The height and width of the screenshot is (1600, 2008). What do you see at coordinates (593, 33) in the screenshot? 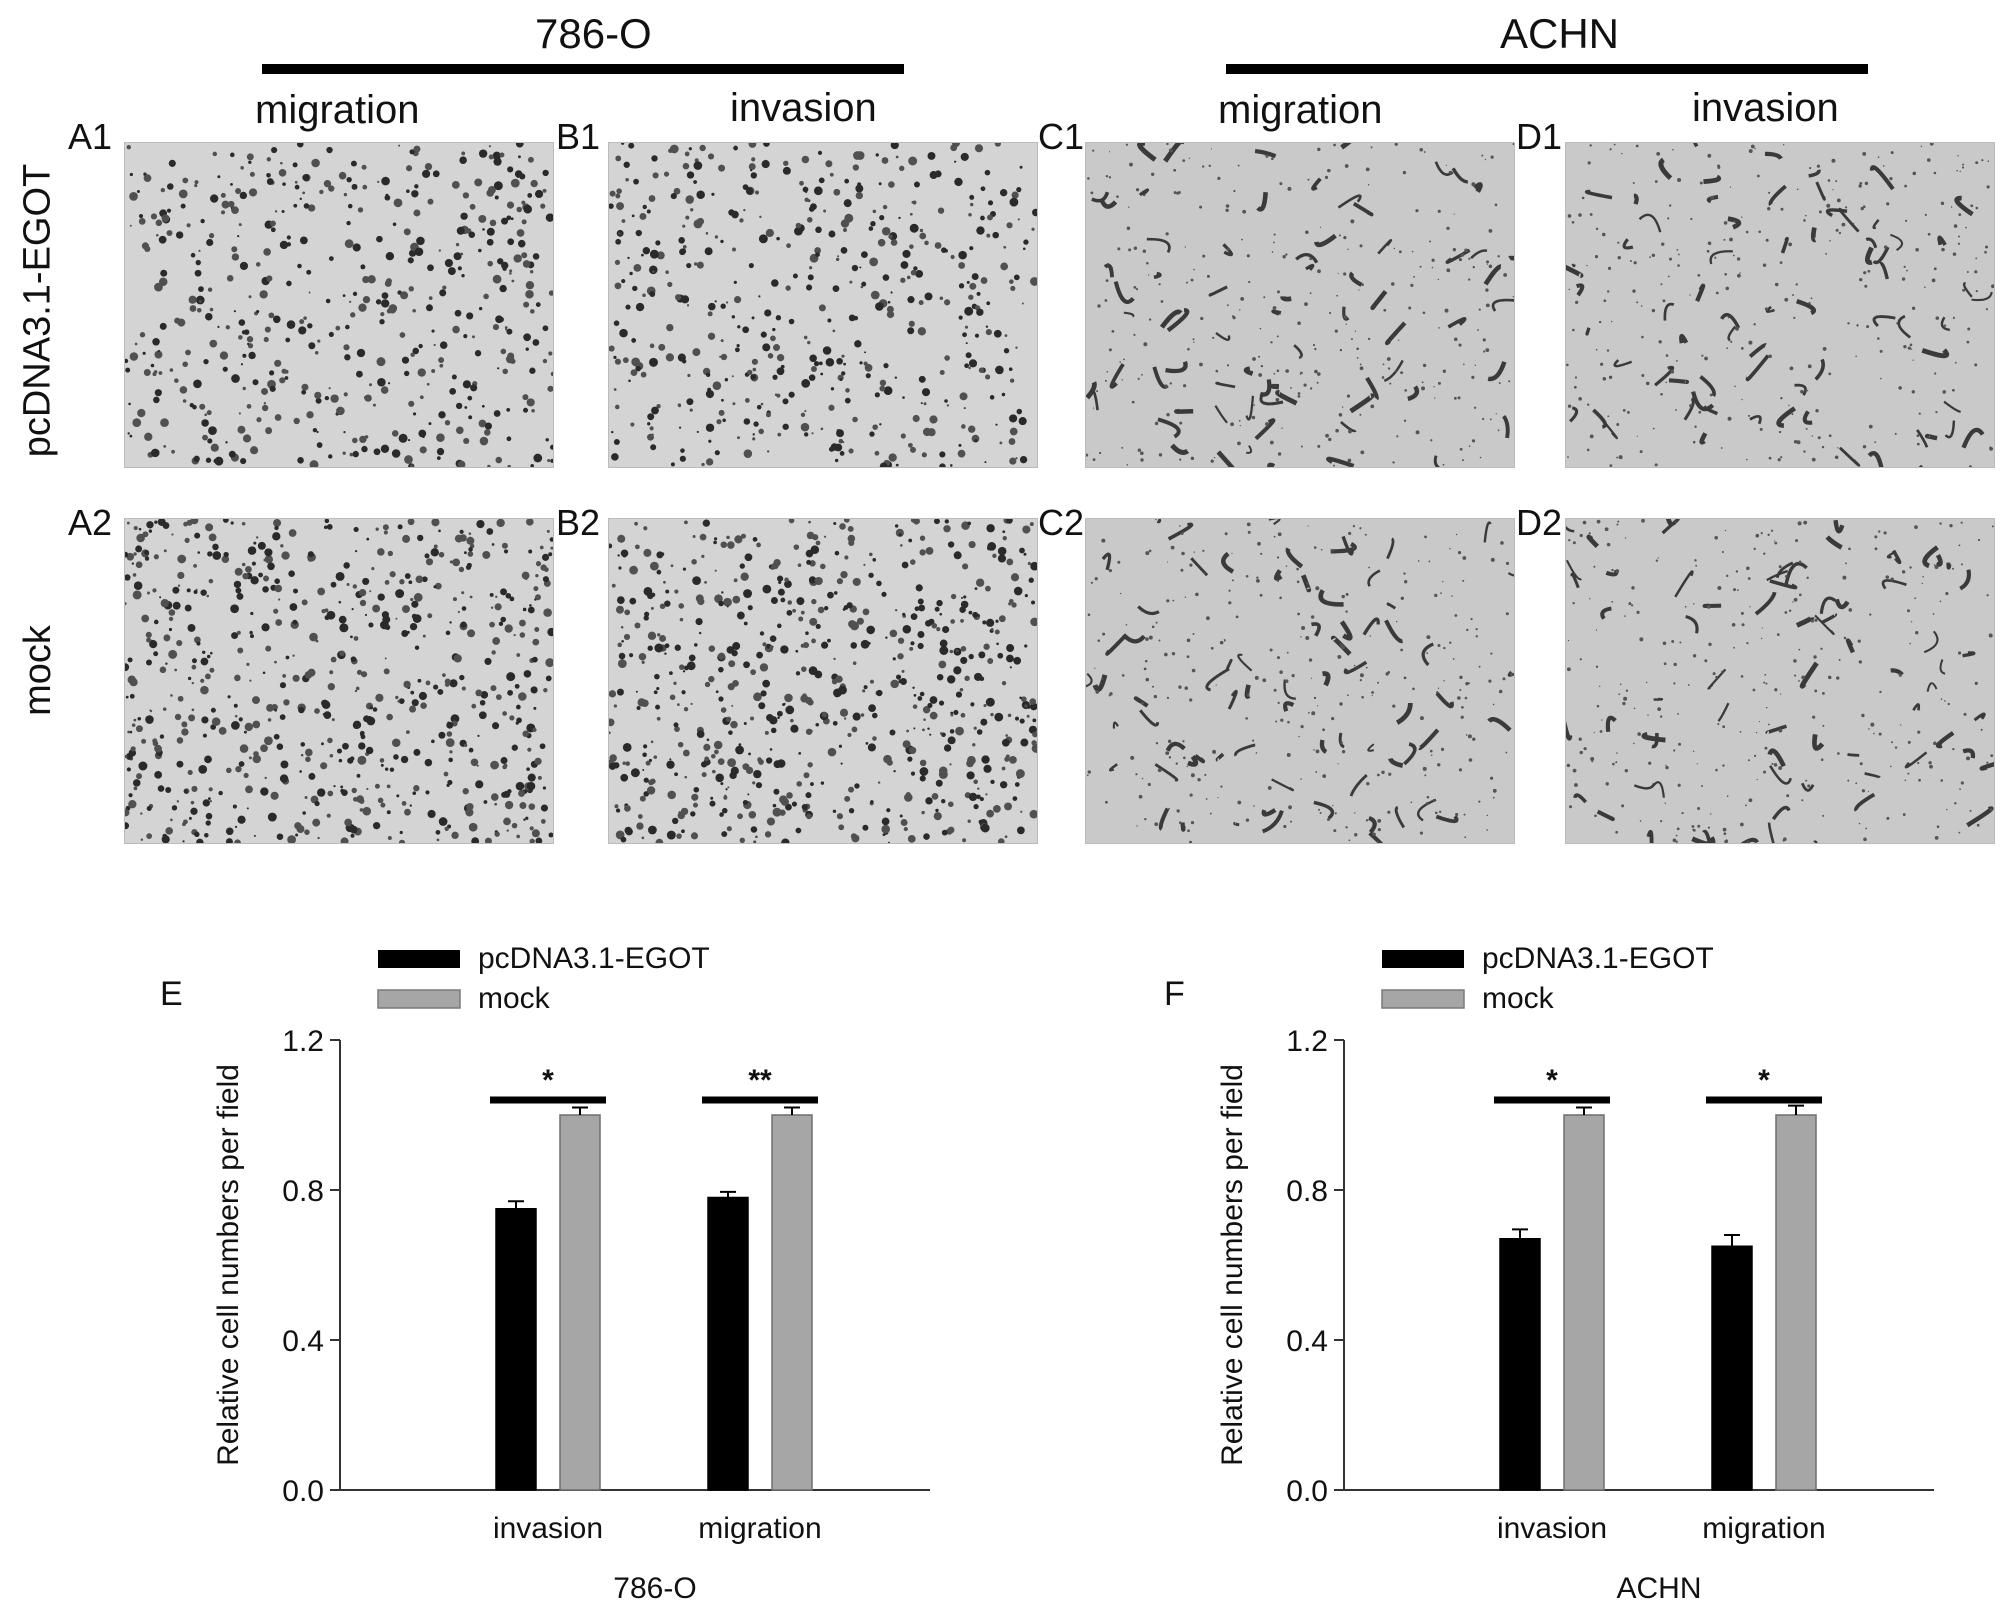
I see `group-title-786O: 786-O` at bounding box center [593, 33].